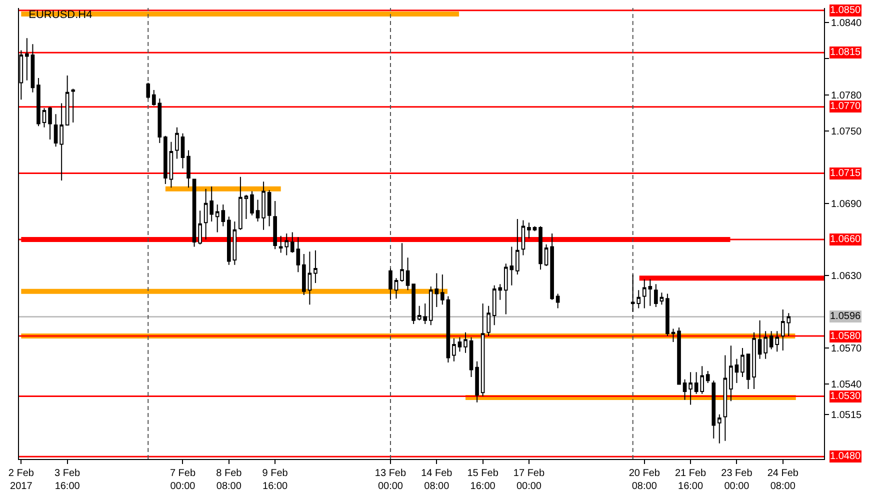  I want to click on y-tick-label: 1.0540, so click(846, 385).